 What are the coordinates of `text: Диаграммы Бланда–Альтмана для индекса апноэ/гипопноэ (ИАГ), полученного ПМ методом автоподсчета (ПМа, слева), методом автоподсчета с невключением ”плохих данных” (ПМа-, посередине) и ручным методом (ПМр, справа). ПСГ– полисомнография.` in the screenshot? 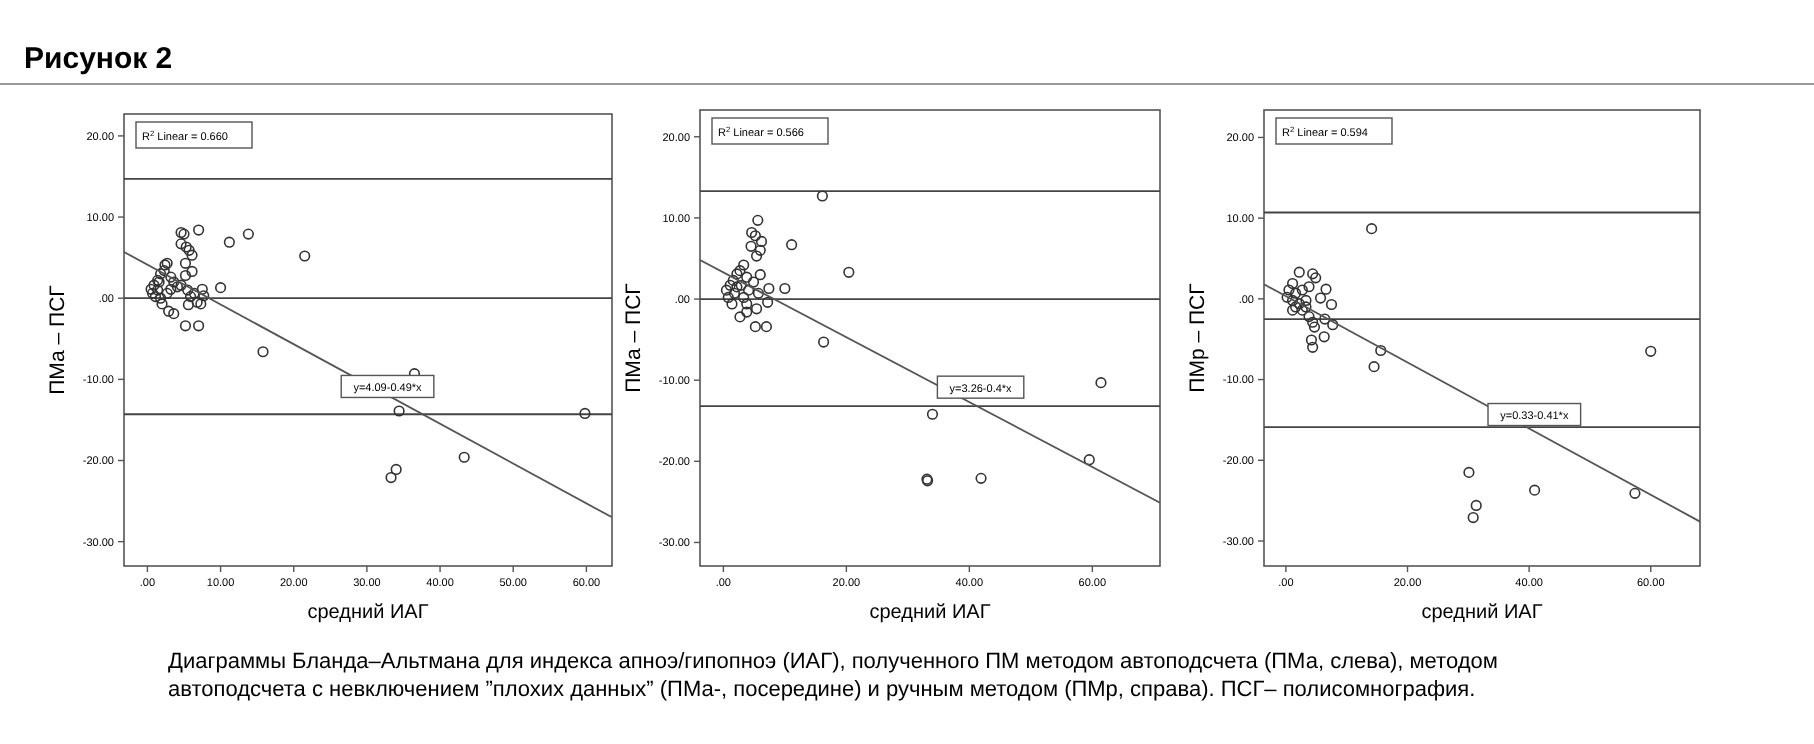 It's located at (833, 676).